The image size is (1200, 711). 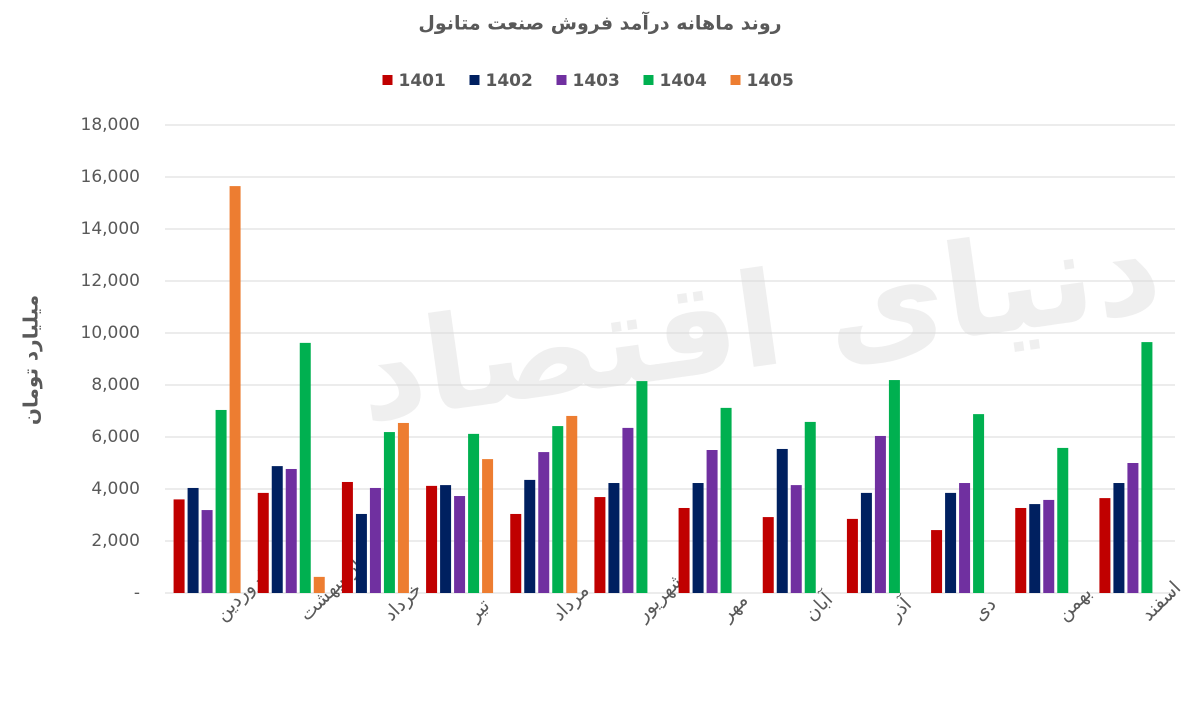 What do you see at coordinates (110, 333) in the screenshot?
I see `y-tick-label: 10,000` at bounding box center [110, 333].